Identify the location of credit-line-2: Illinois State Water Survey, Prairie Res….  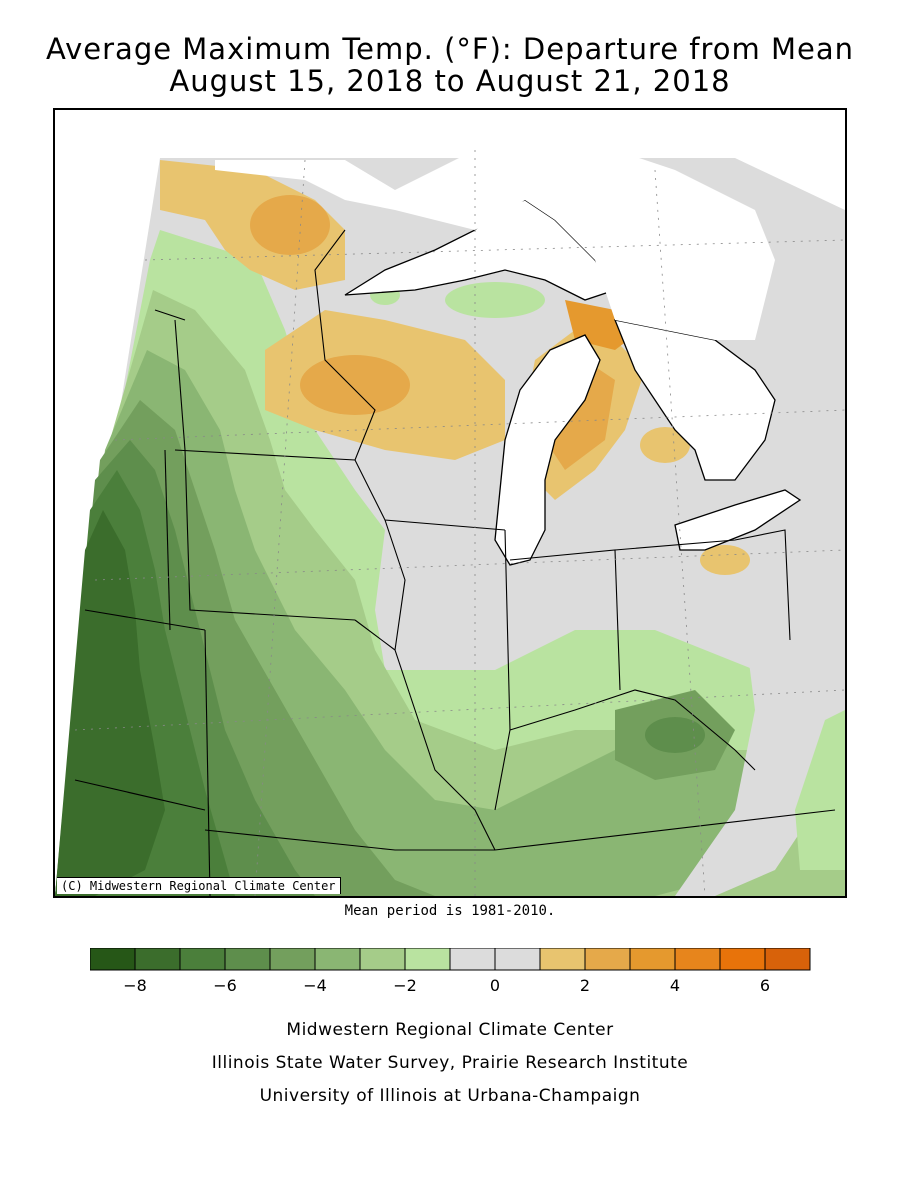
(450, 1063).